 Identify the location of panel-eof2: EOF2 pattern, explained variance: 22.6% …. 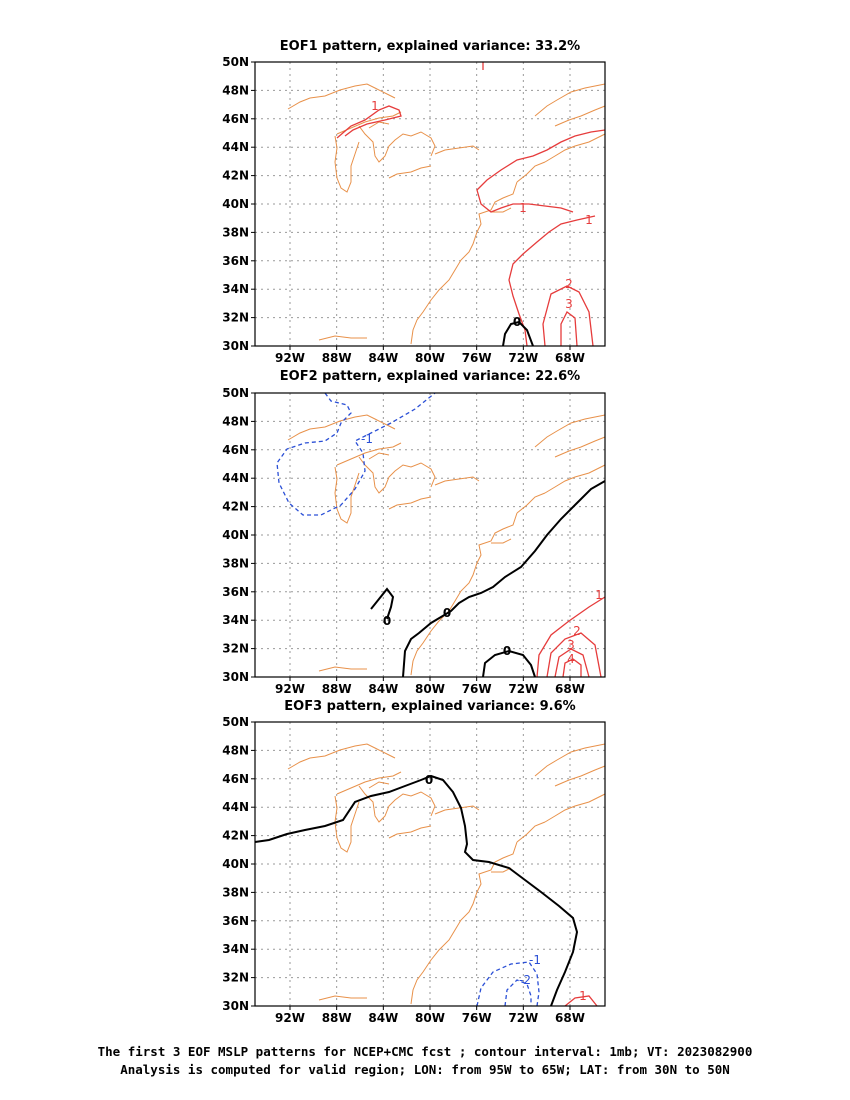
(414, 532).